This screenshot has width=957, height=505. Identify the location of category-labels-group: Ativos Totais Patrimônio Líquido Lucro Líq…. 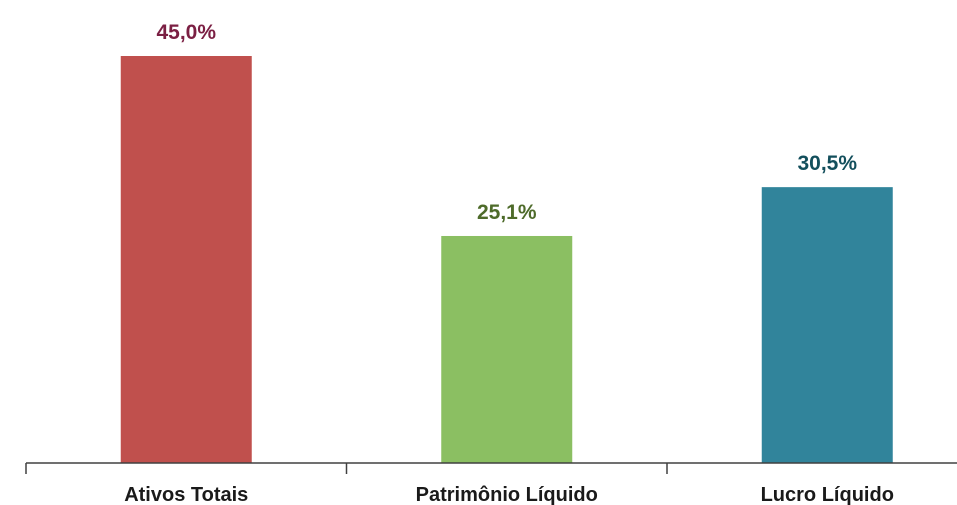
(509, 494).